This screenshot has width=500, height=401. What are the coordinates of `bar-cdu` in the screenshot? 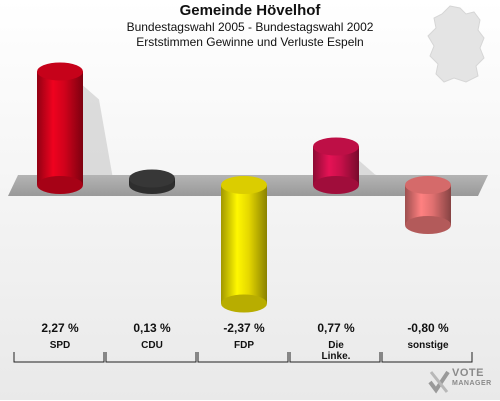 It's located at (152, 181).